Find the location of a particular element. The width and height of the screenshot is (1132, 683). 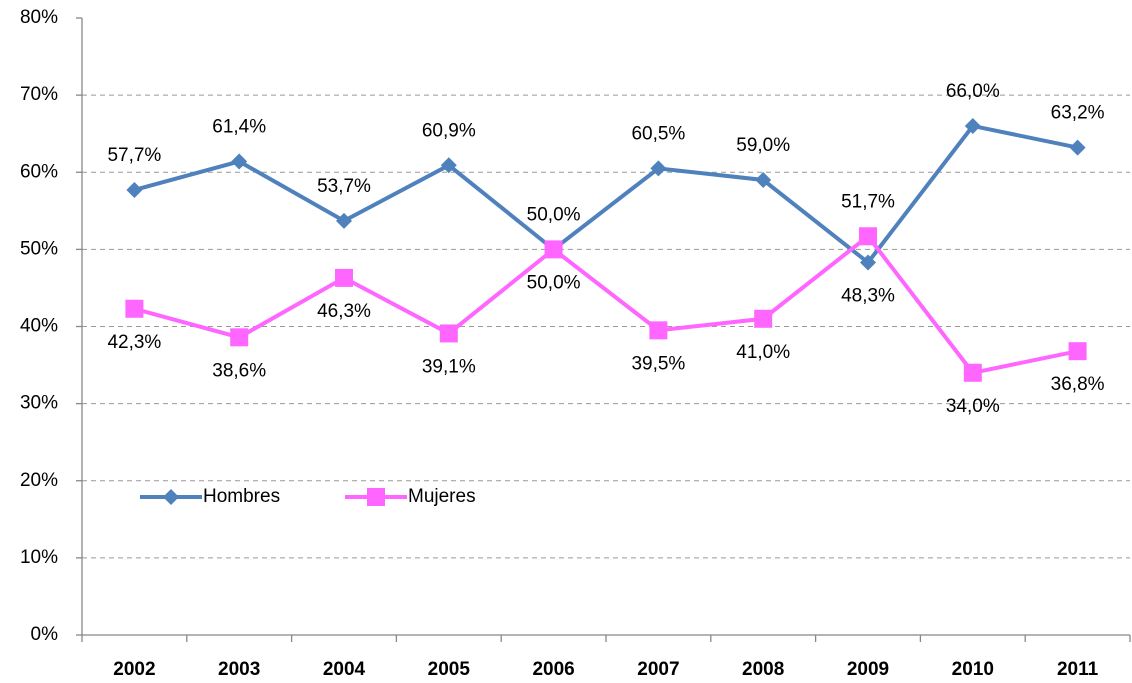

data-label: 60,5% is located at coordinates (658, 133).